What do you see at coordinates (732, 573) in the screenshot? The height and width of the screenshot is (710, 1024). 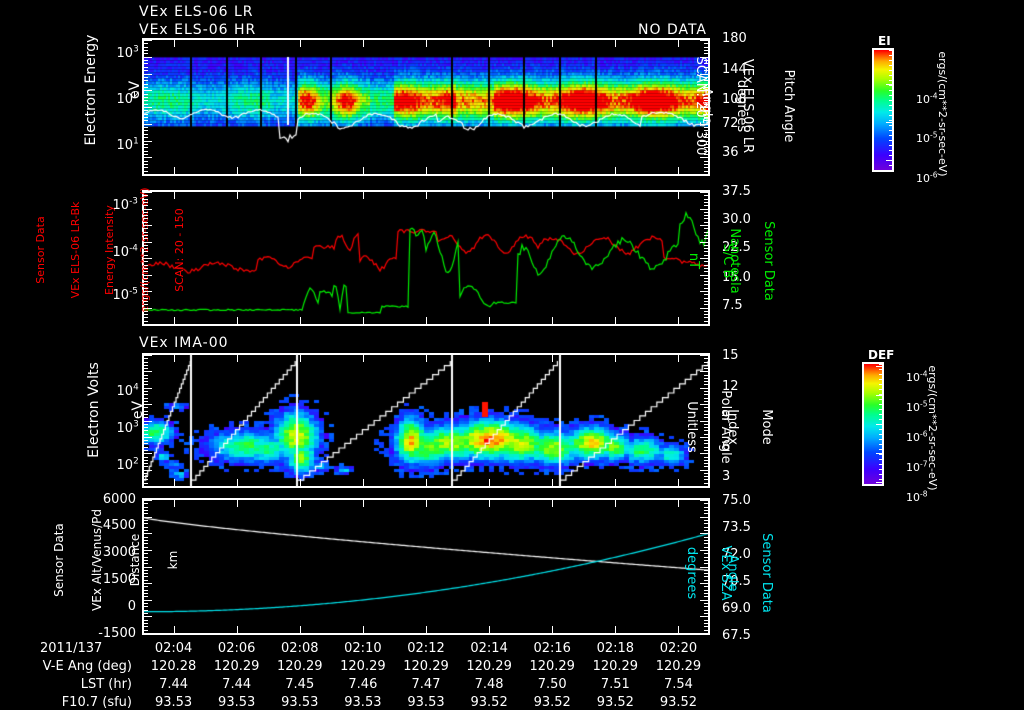 I see `panel4-right-line-angle: Angle` at bounding box center [732, 573].